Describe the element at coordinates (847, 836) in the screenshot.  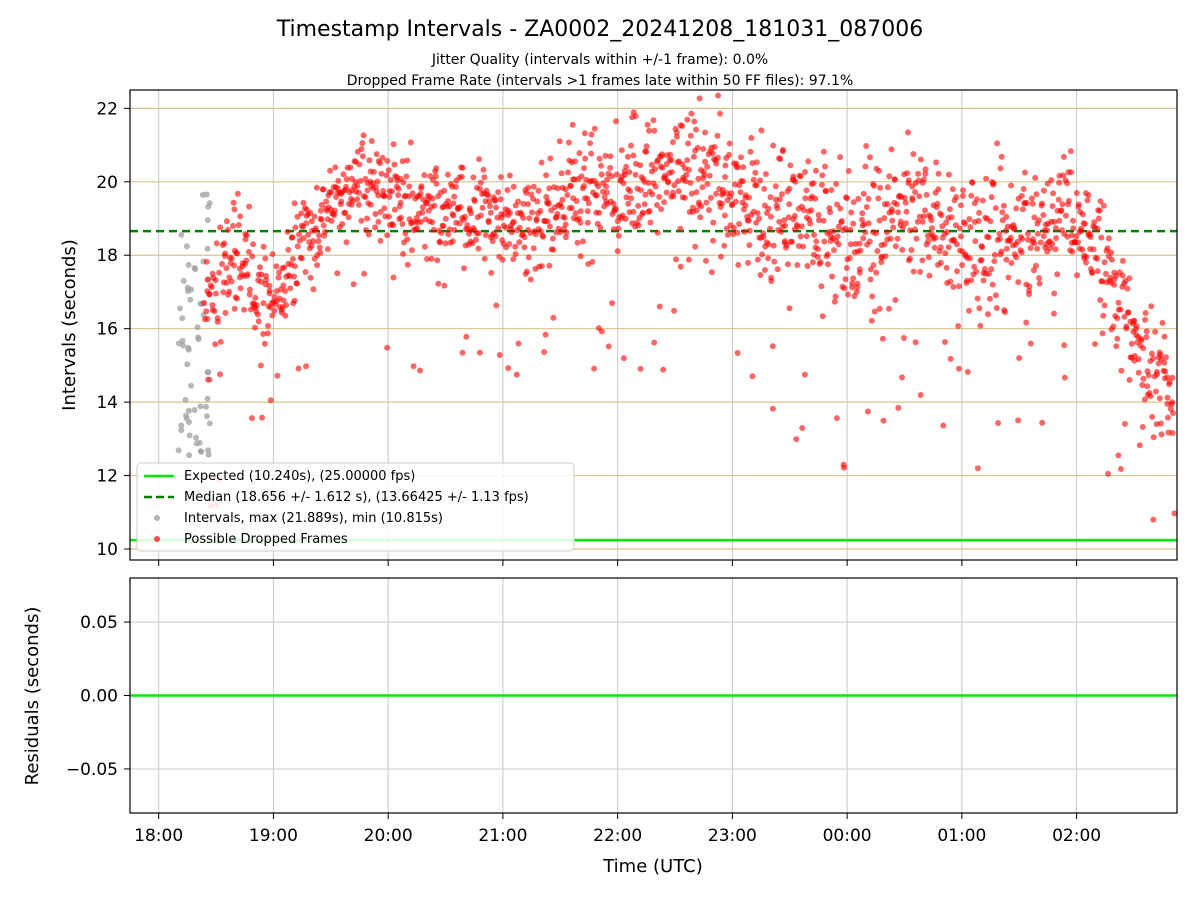
I see `x-tick-label: 00:00` at that location.